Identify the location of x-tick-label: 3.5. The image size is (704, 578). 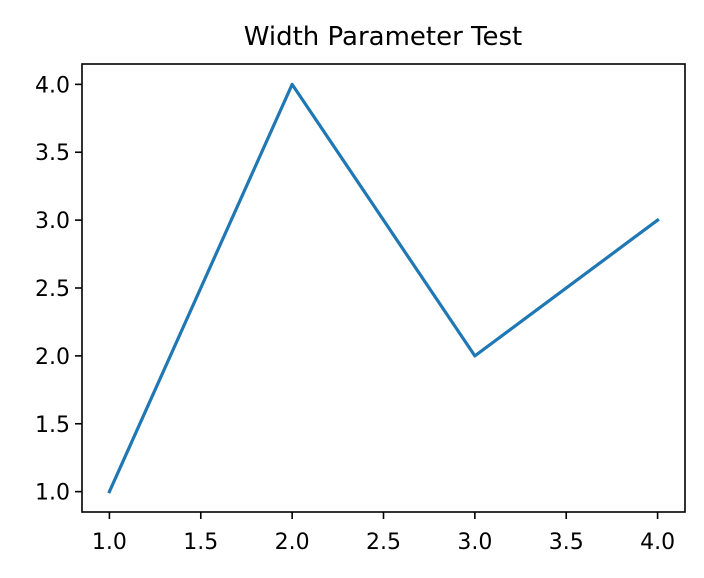
(566, 542).